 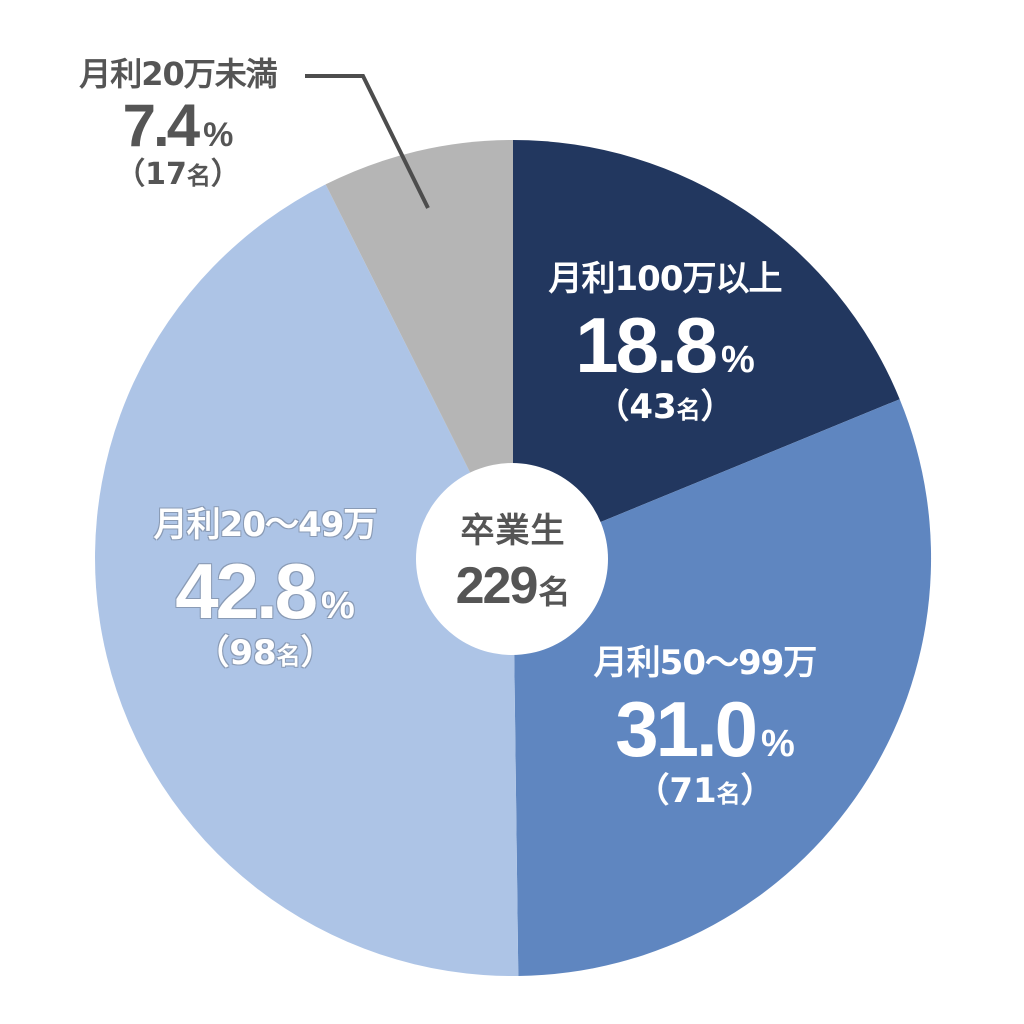 I want to click on slice-20man-miman, so click(x=419, y=349).